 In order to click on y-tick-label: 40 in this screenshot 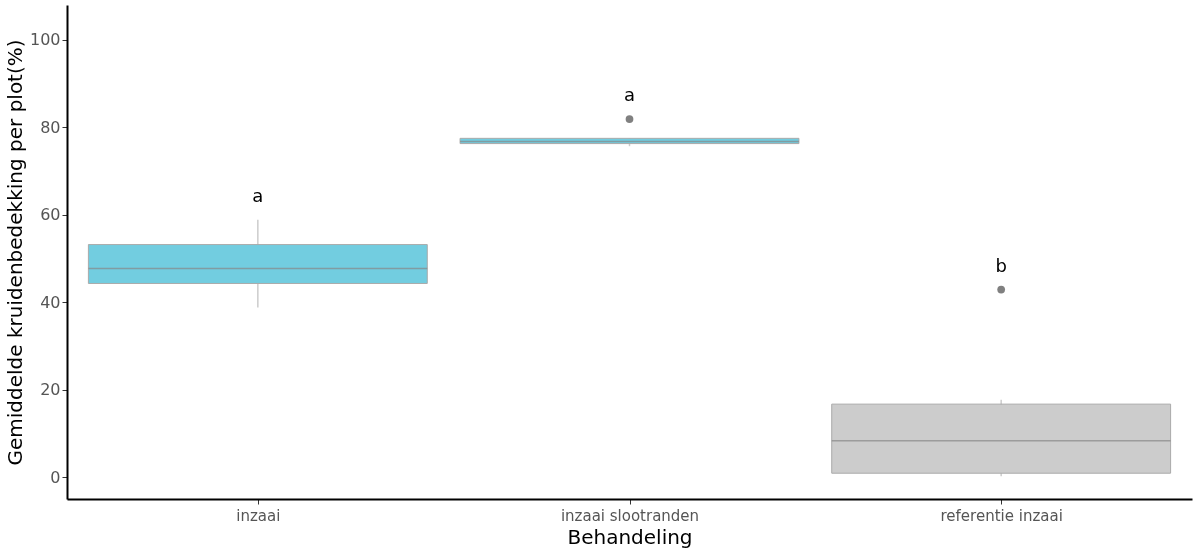, I will do `click(50, 302)`.